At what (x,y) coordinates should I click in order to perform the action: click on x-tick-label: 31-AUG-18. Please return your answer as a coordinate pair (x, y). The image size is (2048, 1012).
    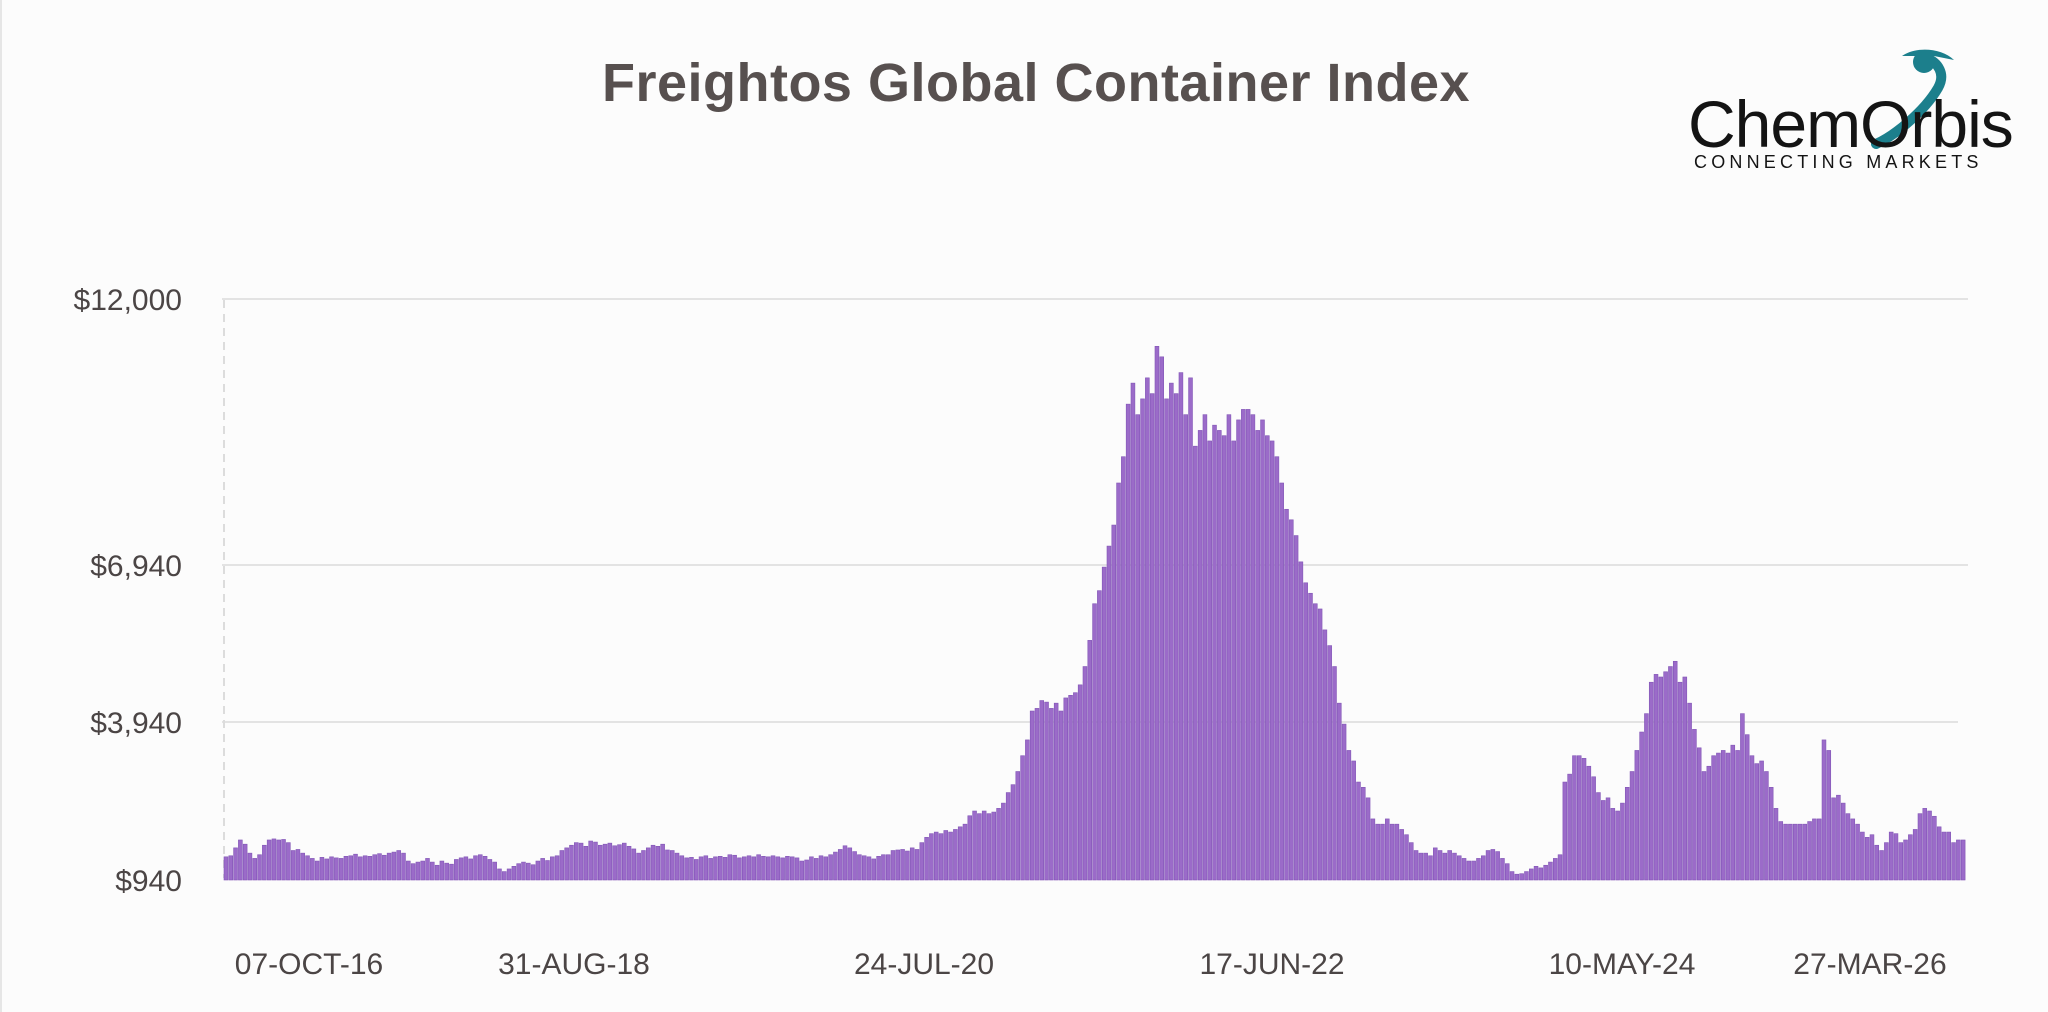
    Looking at the image, I should click on (574, 964).